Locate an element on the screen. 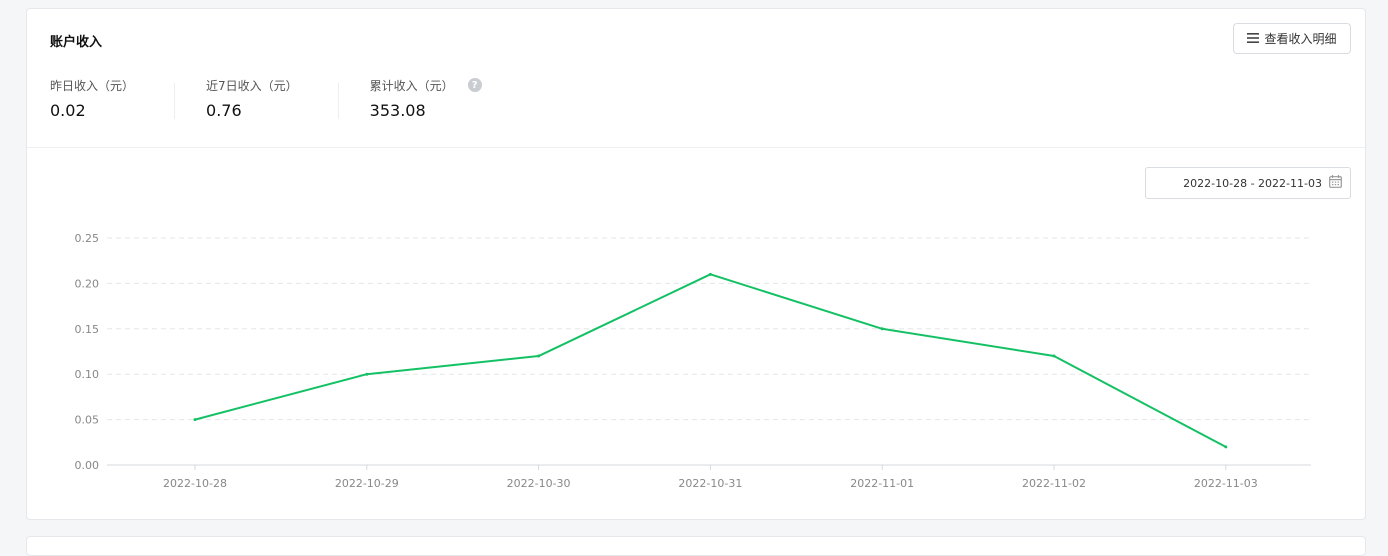 The height and width of the screenshot is (556, 1388). y-tick-label: 0.05 is located at coordinates (87, 420).